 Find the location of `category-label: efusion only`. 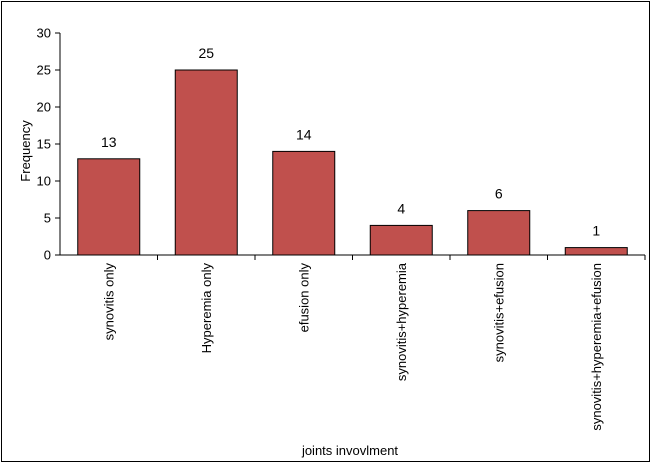

category-label: efusion only is located at coordinates (303, 298).